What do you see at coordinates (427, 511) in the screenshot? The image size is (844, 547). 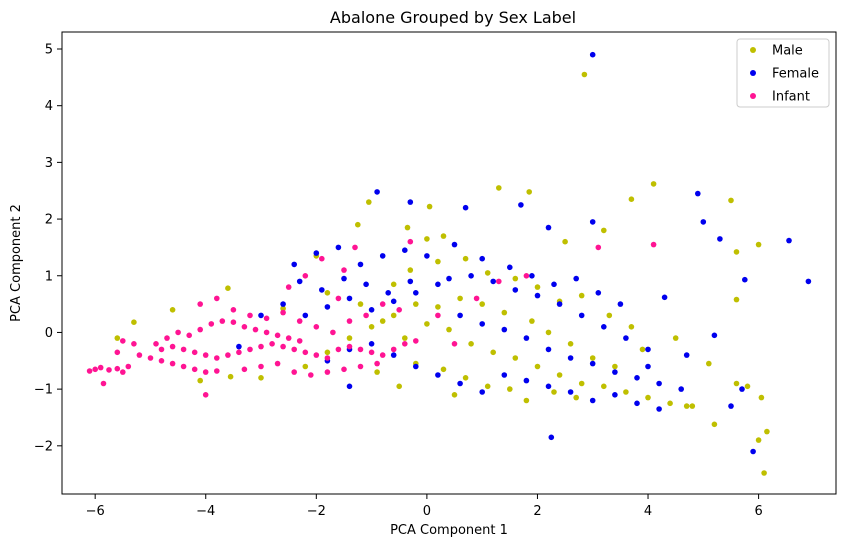 I see `x-tick-label: 0` at bounding box center [427, 511].